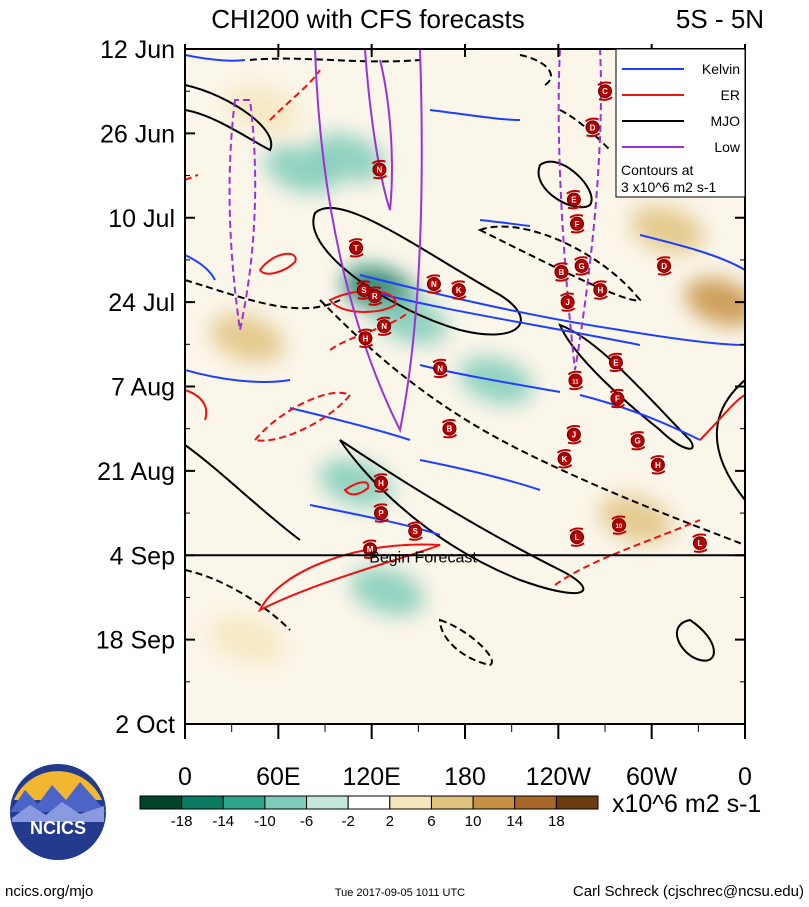 The width and height of the screenshot is (809, 907). I want to click on colorbar-label: 10, so click(473, 821).